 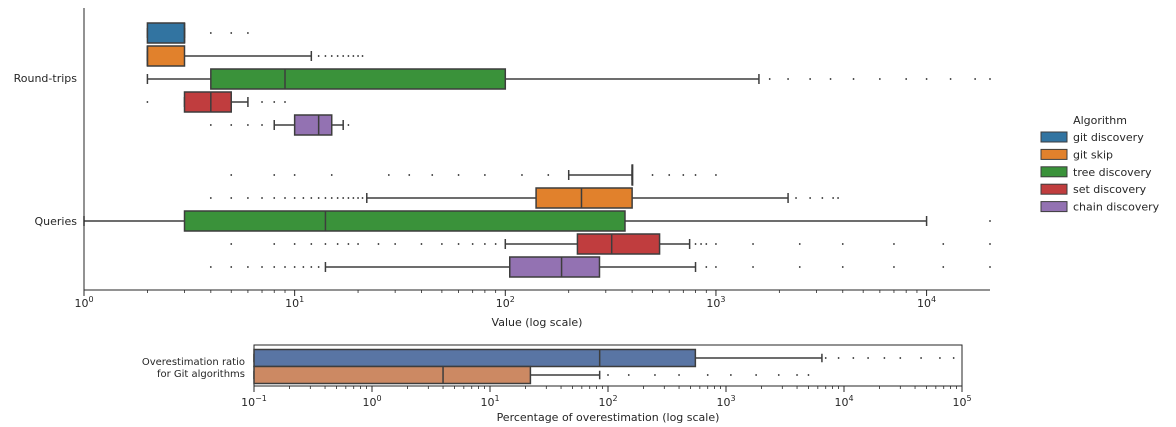 What do you see at coordinates (489, 401) in the screenshot?
I see `ratio-x-tick-label: 10¹` at bounding box center [489, 401].